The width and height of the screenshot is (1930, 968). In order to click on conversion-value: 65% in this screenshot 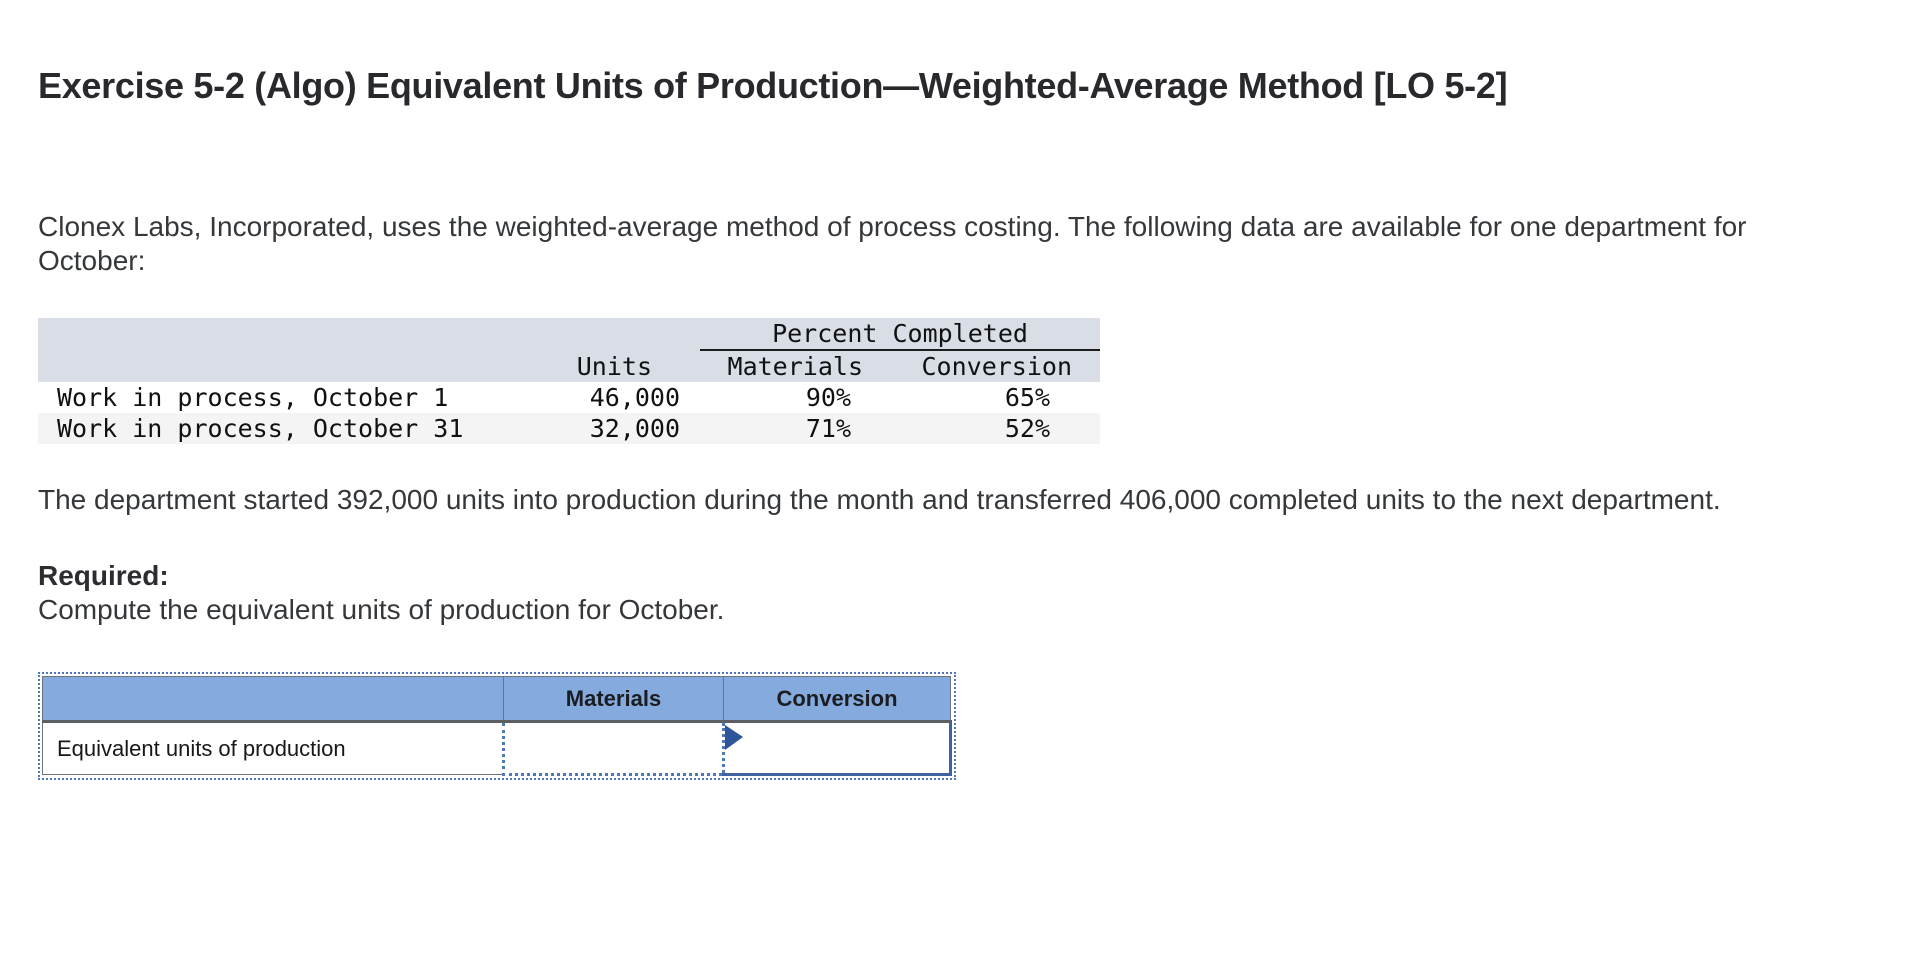, I will do `click(987, 397)`.